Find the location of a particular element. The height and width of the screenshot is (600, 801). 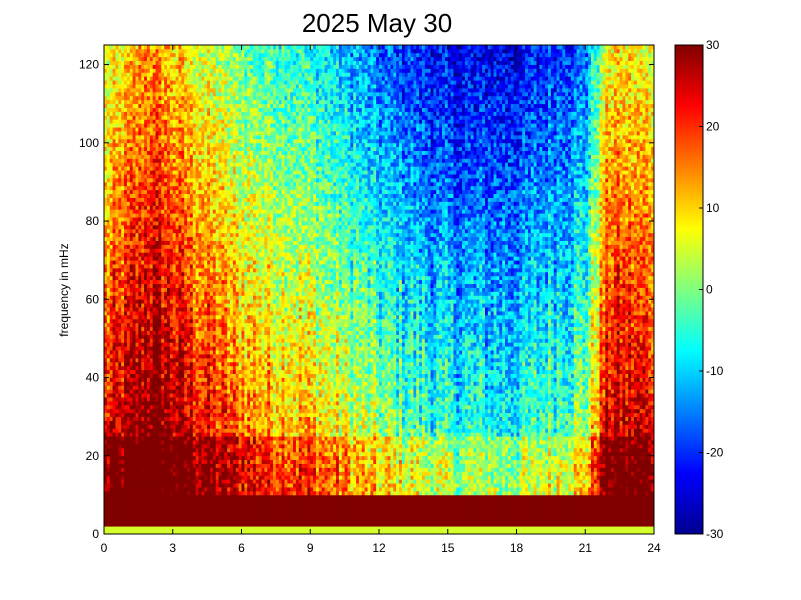

colorbar-tick-label: 10 is located at coordinates (713, 208).